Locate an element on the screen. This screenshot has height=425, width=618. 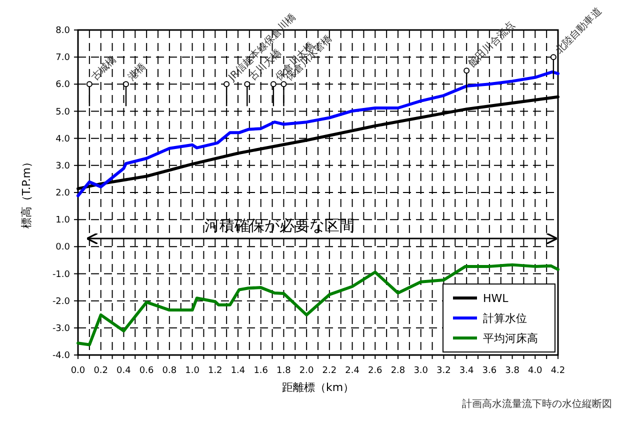
caption: 計画高水流量流下時の水位縦断図 is located at coordinates (537, 404).